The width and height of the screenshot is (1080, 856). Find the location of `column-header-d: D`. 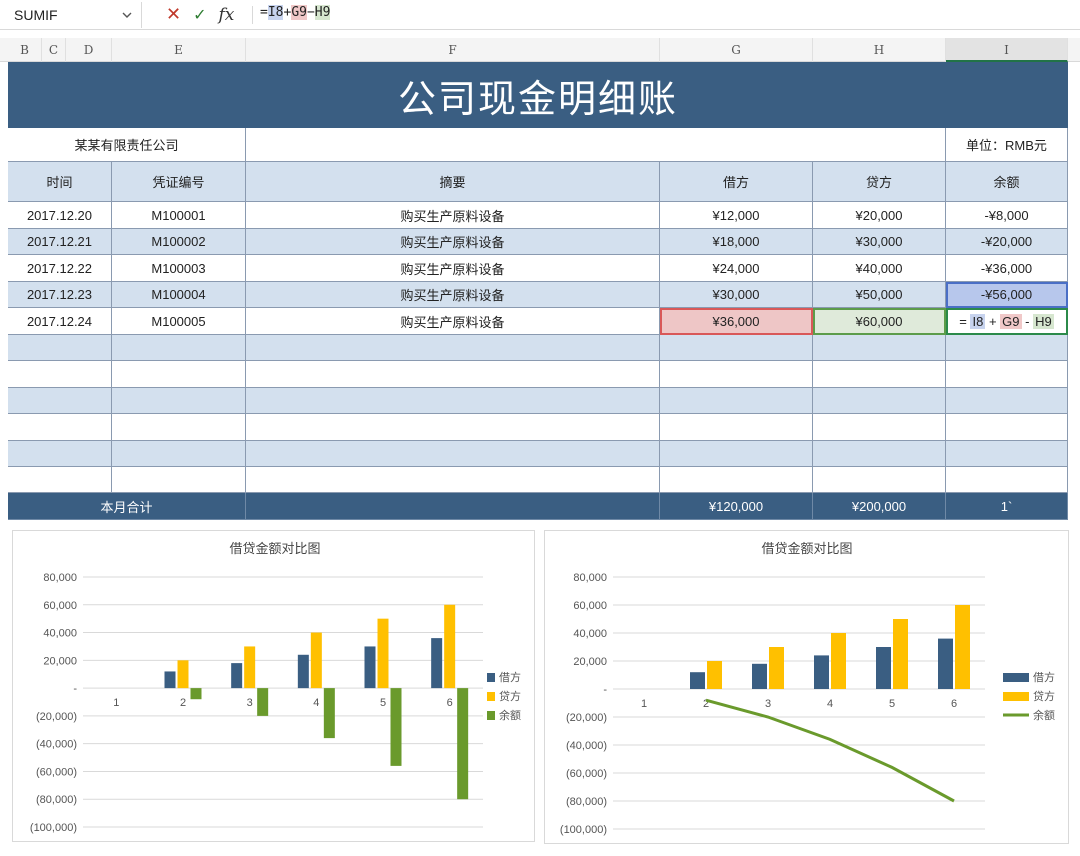

column-header-d: D is located at coordinates (89, 50).